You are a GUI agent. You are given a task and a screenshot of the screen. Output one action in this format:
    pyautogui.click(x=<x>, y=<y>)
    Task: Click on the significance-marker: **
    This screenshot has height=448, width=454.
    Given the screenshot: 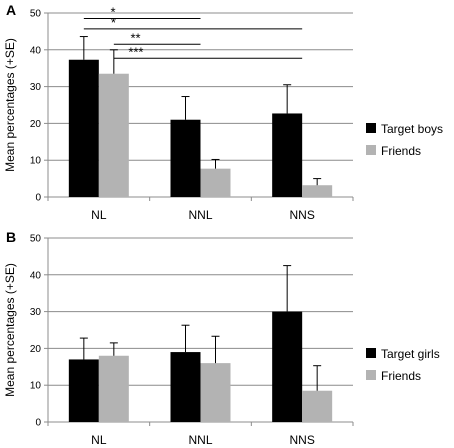 What is the action you would take?
    pyautogui.click(x=135, y=37)
    